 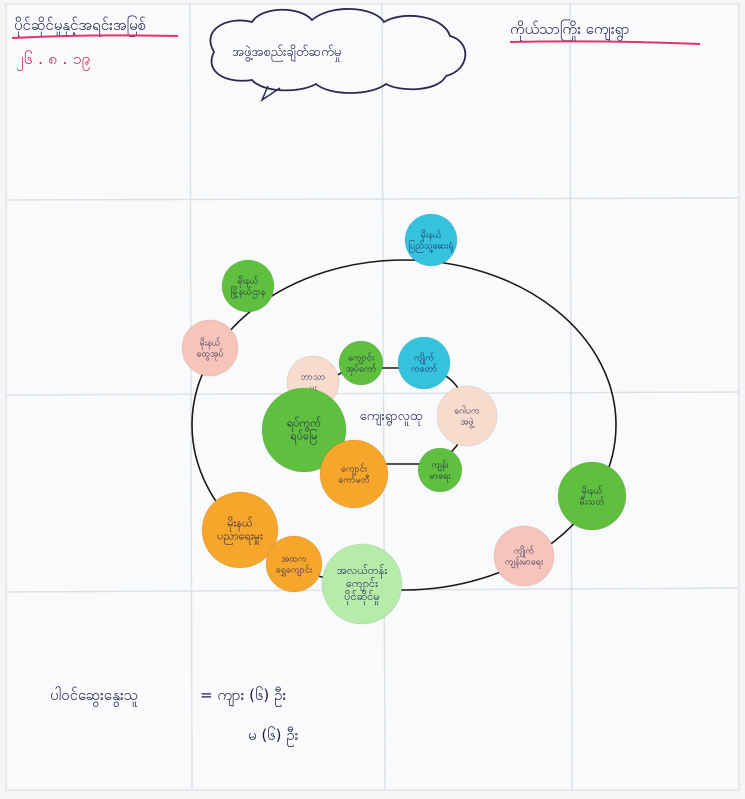 I want to click on speech-cloud, so click(x=338, y=51).